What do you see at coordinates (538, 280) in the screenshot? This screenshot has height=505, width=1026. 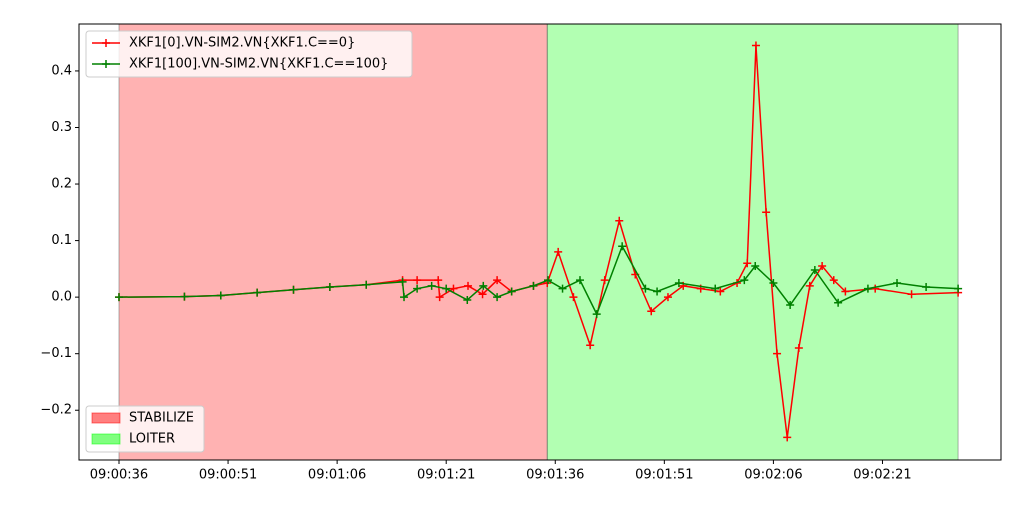 I see `series-line` at bounding box center [538, 280].